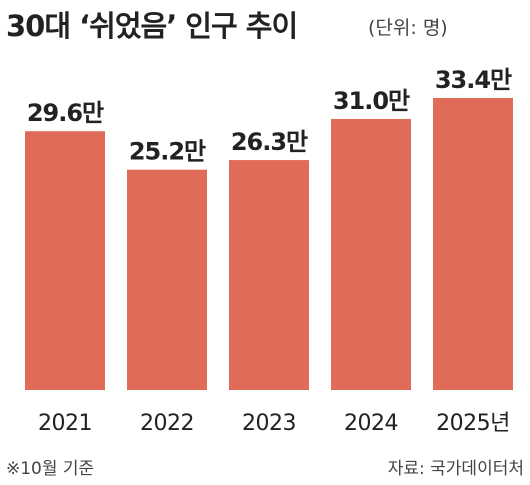 Image resolution: width=530 pixels, height=485 pixels. I want to click on x-tick-label: 2022, so click(167, 423).